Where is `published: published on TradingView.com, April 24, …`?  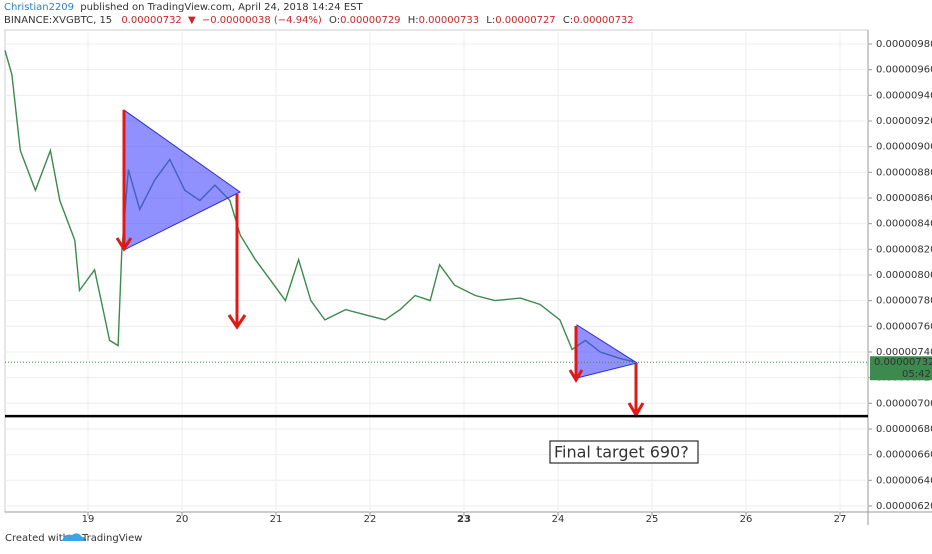 published: published on TradingView.com, April 24, … is located at coordinates (221, 7).